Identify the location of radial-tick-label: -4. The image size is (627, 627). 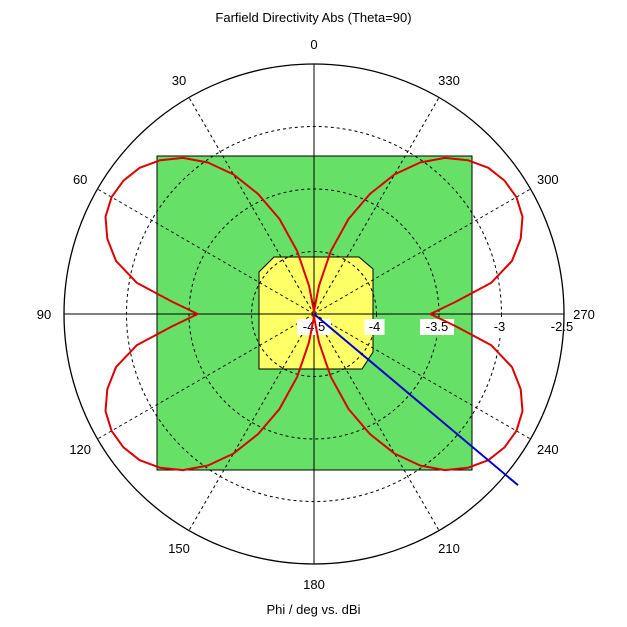
(375, 326).